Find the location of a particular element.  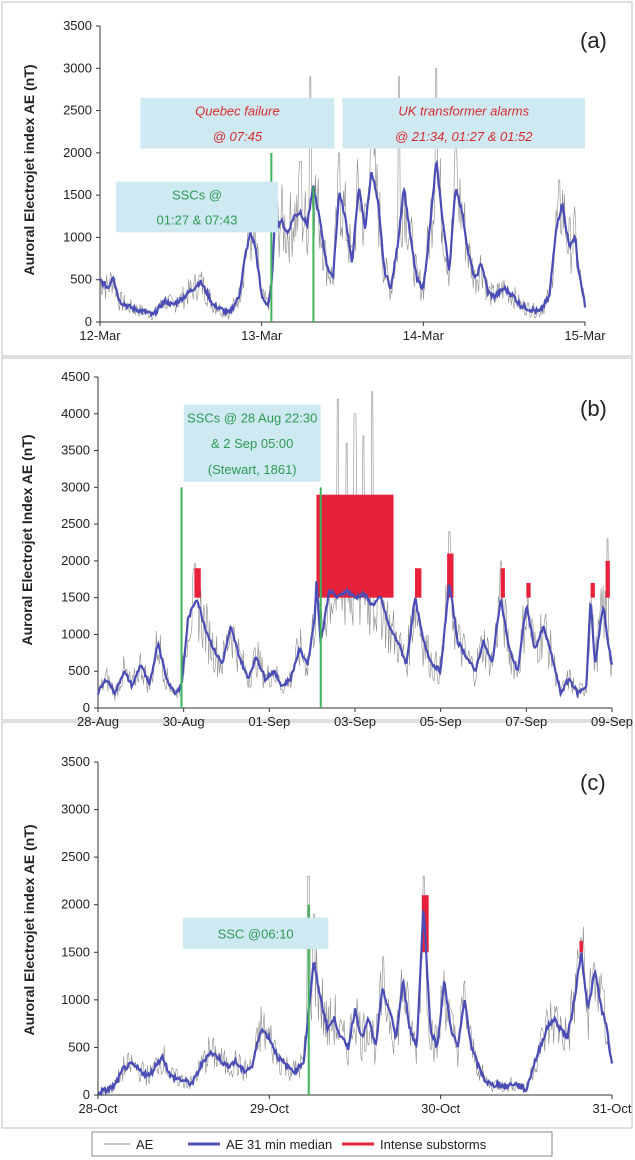

legend-box is located at coordinates (322, 1144).